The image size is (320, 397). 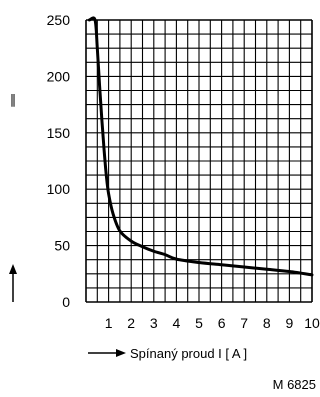 I want to click on y-axis-arrow-icon, so click(x=13, y=283).